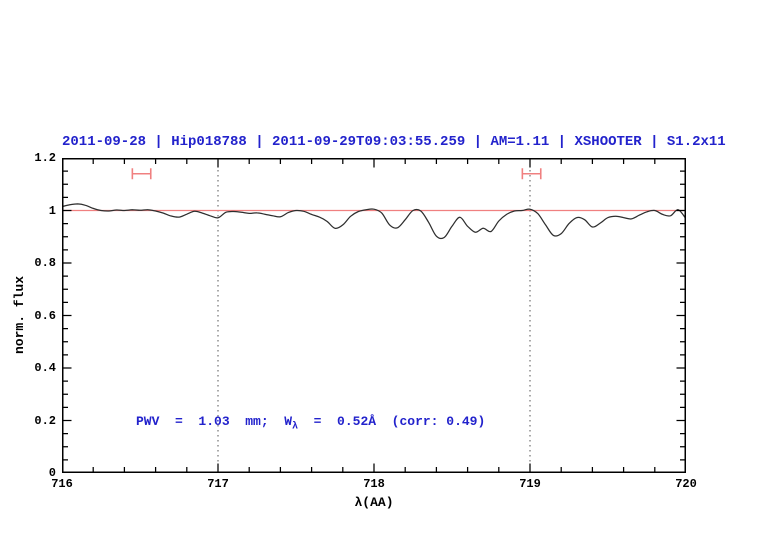 The height and width of the screenshot is (542, 782). Describe the element at coordinates (19, 315) in the screenshot. I see `y-axis-title: norm. flux` at that location.